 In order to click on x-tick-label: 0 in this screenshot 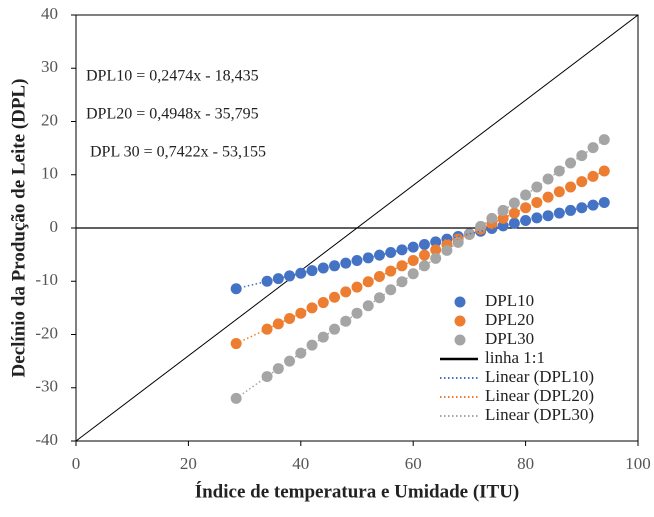, I will do `click(76, 463)`.